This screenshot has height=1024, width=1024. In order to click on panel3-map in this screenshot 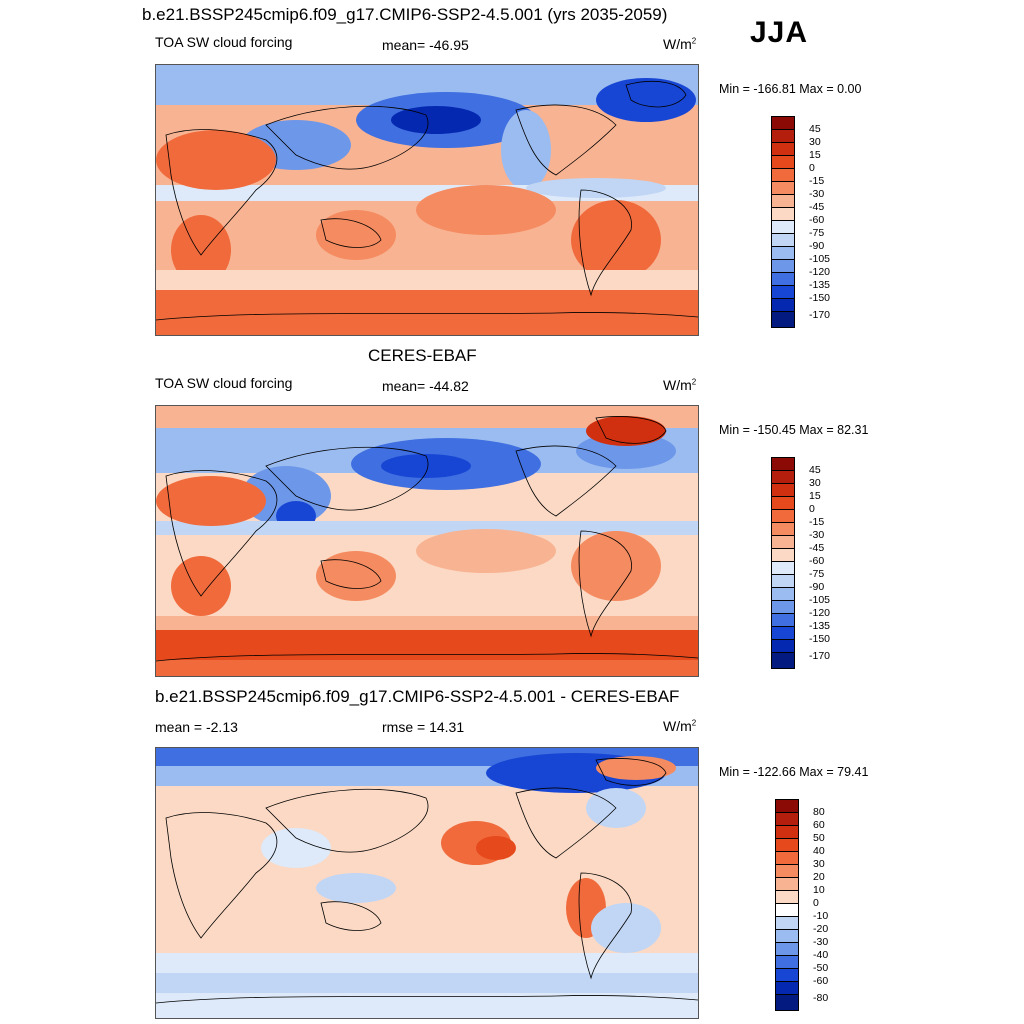, I will do `click(427, 883)`.